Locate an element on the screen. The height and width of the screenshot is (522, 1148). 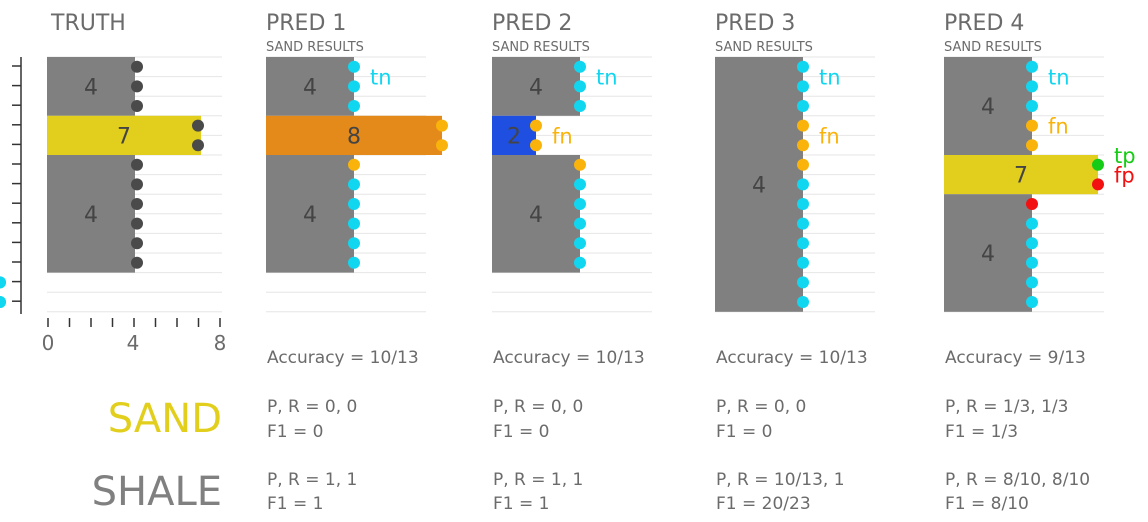
panel-title: PRED 3 is located at coordinates (755, 23).